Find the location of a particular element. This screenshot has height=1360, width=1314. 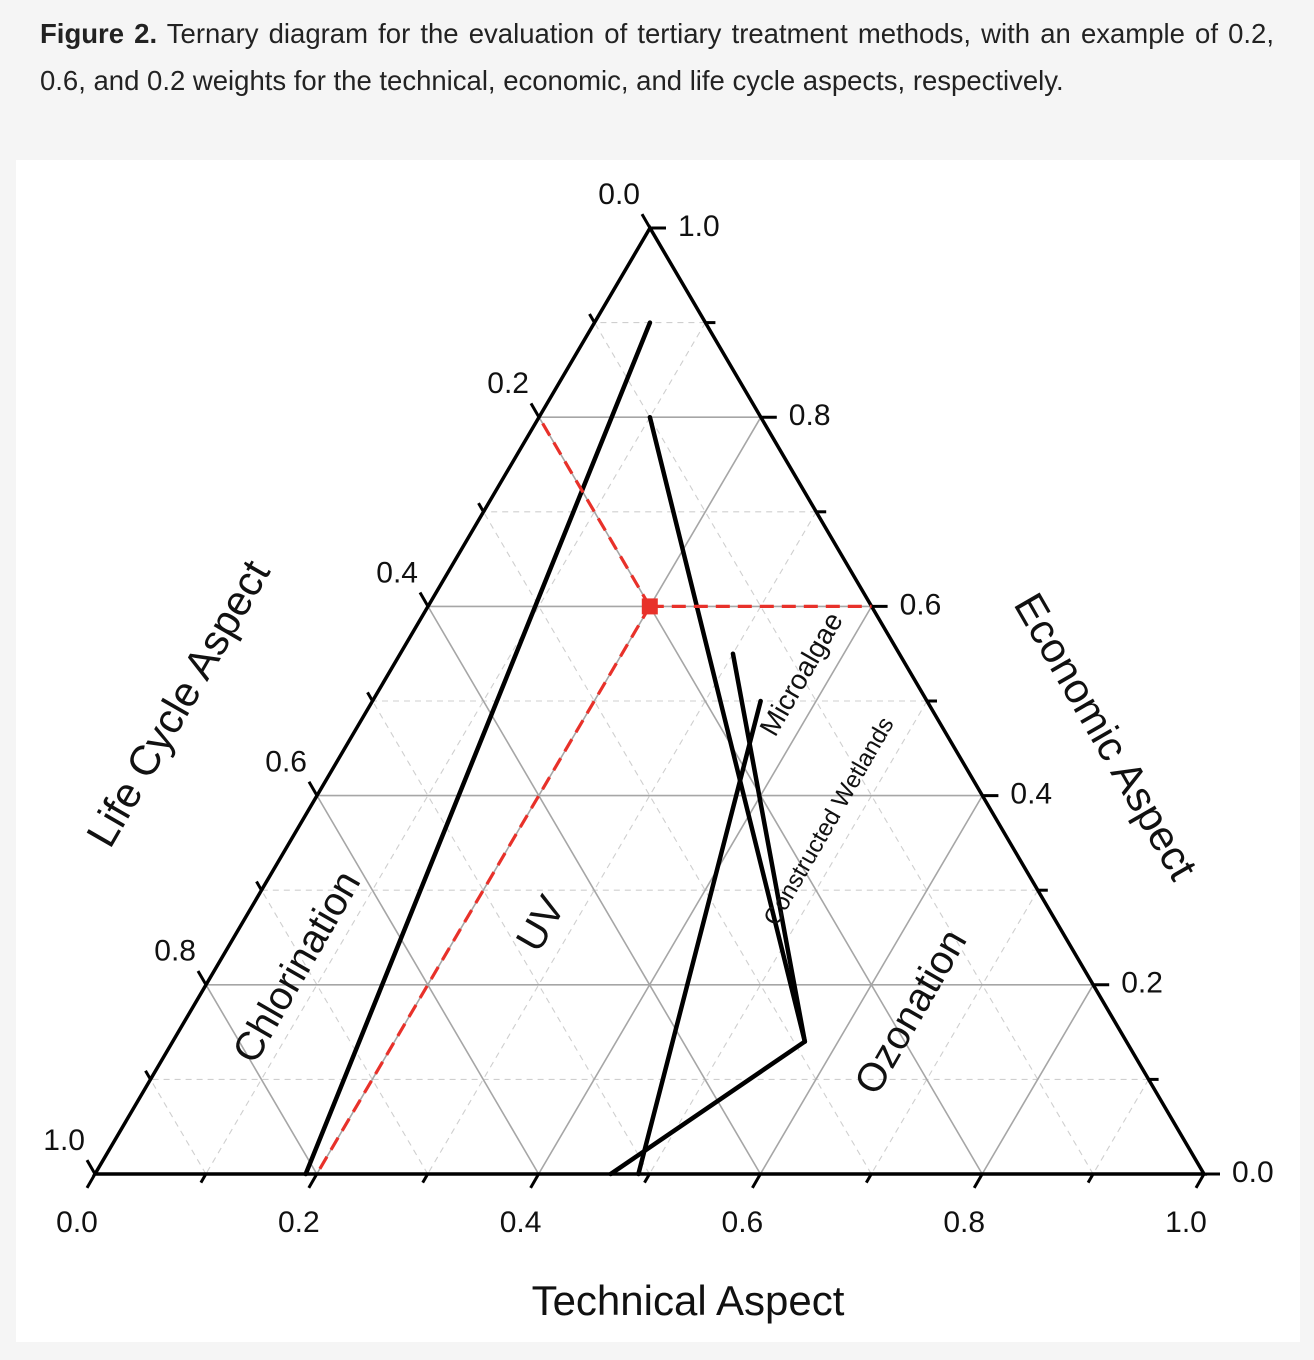

region-label-ozonation: Ozonation is located at coordinates (910, 1012).